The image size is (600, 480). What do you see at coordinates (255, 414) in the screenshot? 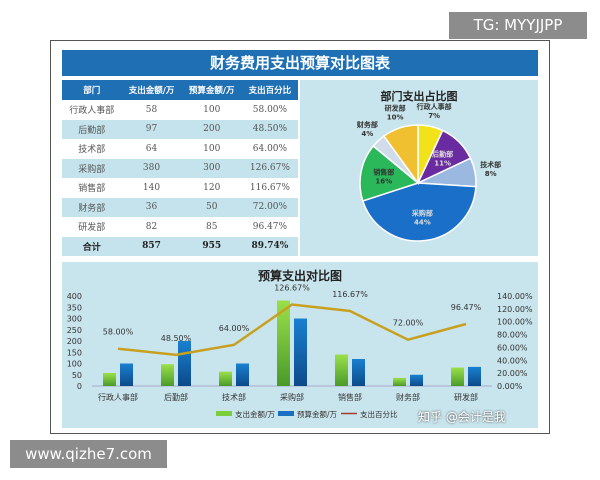
I see `legend-expense-label: 支出金额/万` at bounding box center [255, 414].